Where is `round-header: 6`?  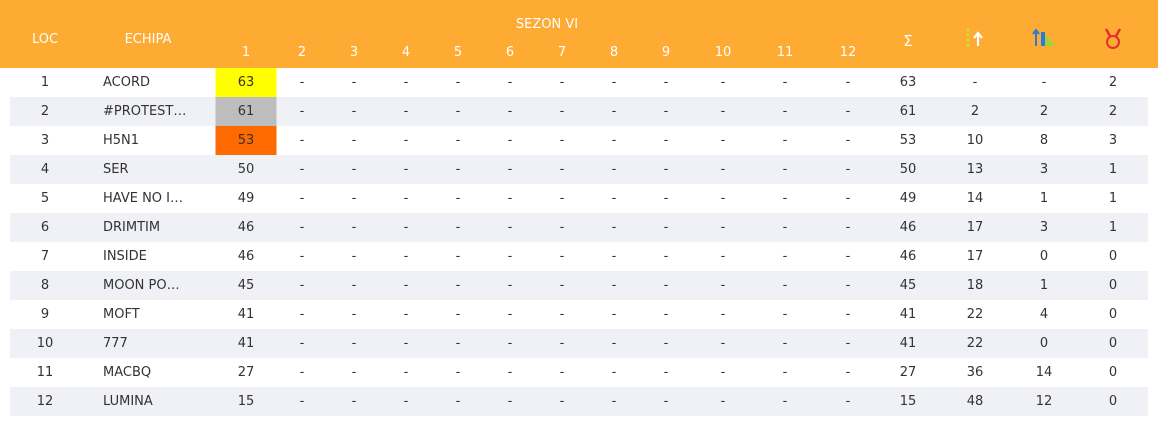 round-header: 6 is located at coordinates (510, 52).